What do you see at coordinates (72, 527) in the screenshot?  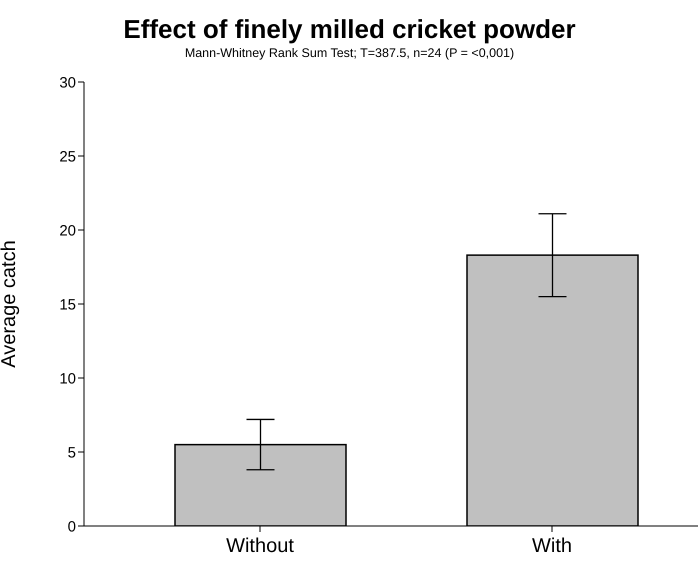 I see `y-tick-label: 0` at bounding box center [72, 527].